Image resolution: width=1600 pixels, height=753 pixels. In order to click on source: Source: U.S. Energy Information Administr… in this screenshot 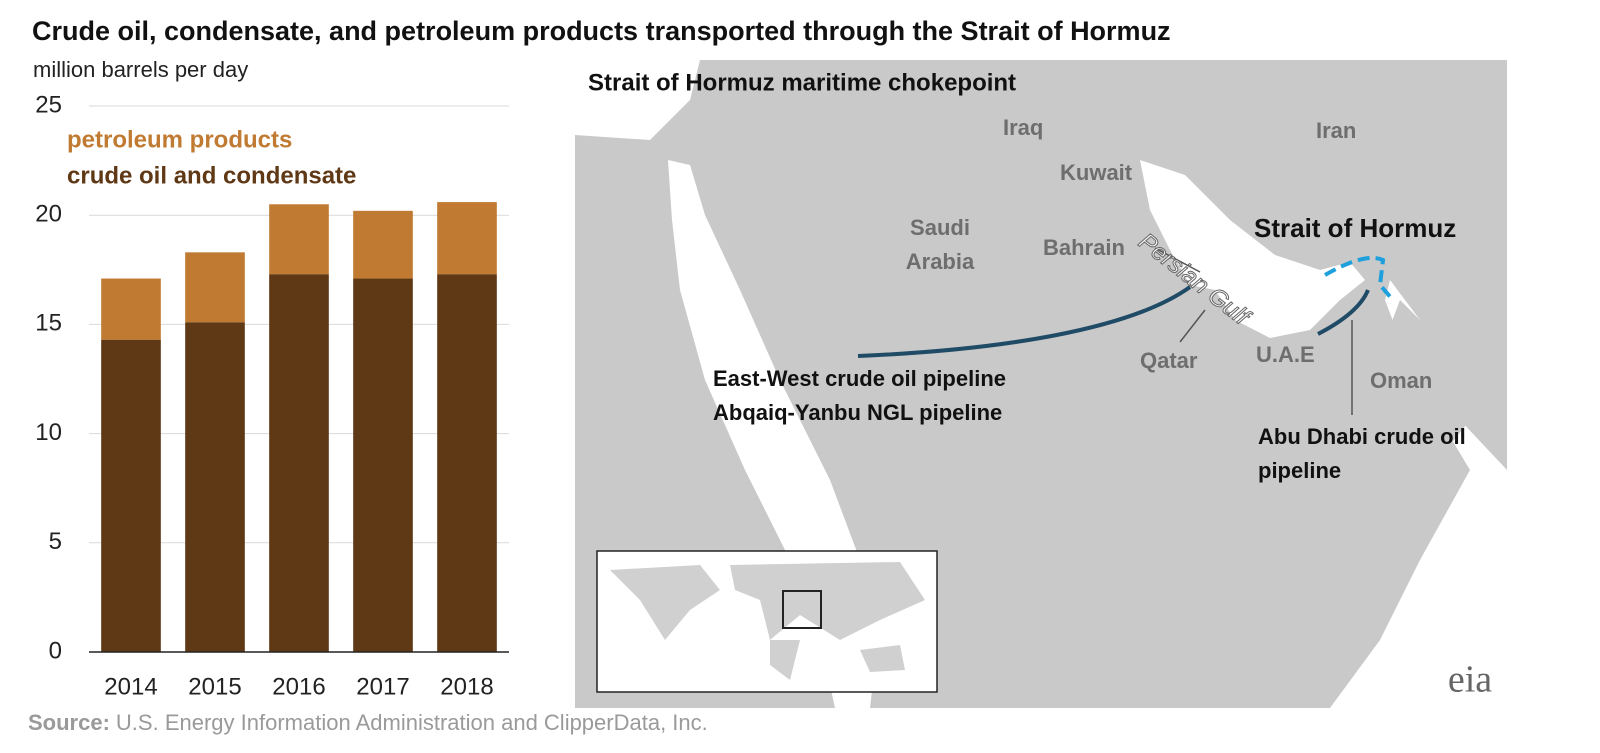, I will do `click(368, 722)`.